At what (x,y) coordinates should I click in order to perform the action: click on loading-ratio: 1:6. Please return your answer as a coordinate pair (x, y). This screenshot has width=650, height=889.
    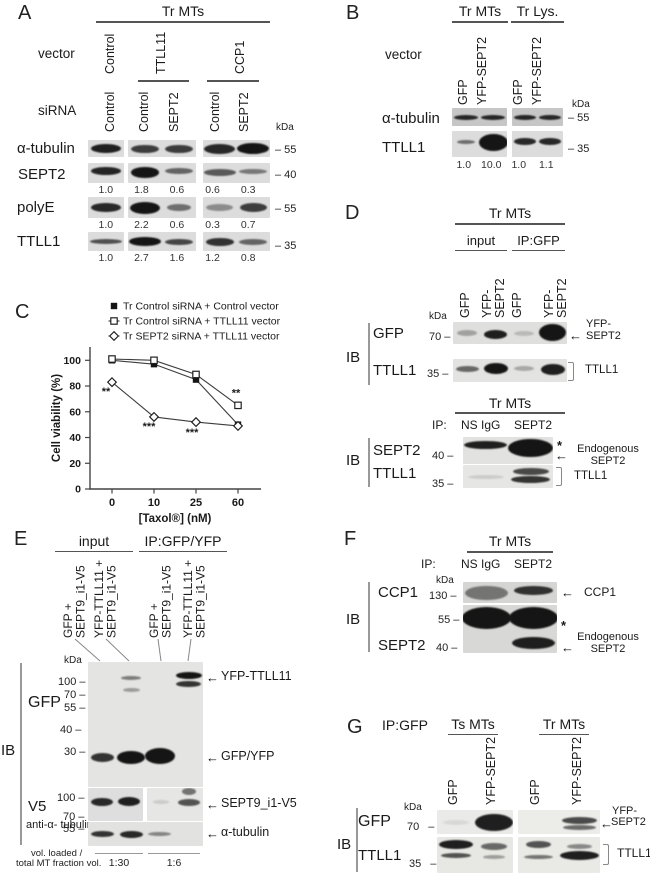
    Looking at the image, I should click on (174, 863).